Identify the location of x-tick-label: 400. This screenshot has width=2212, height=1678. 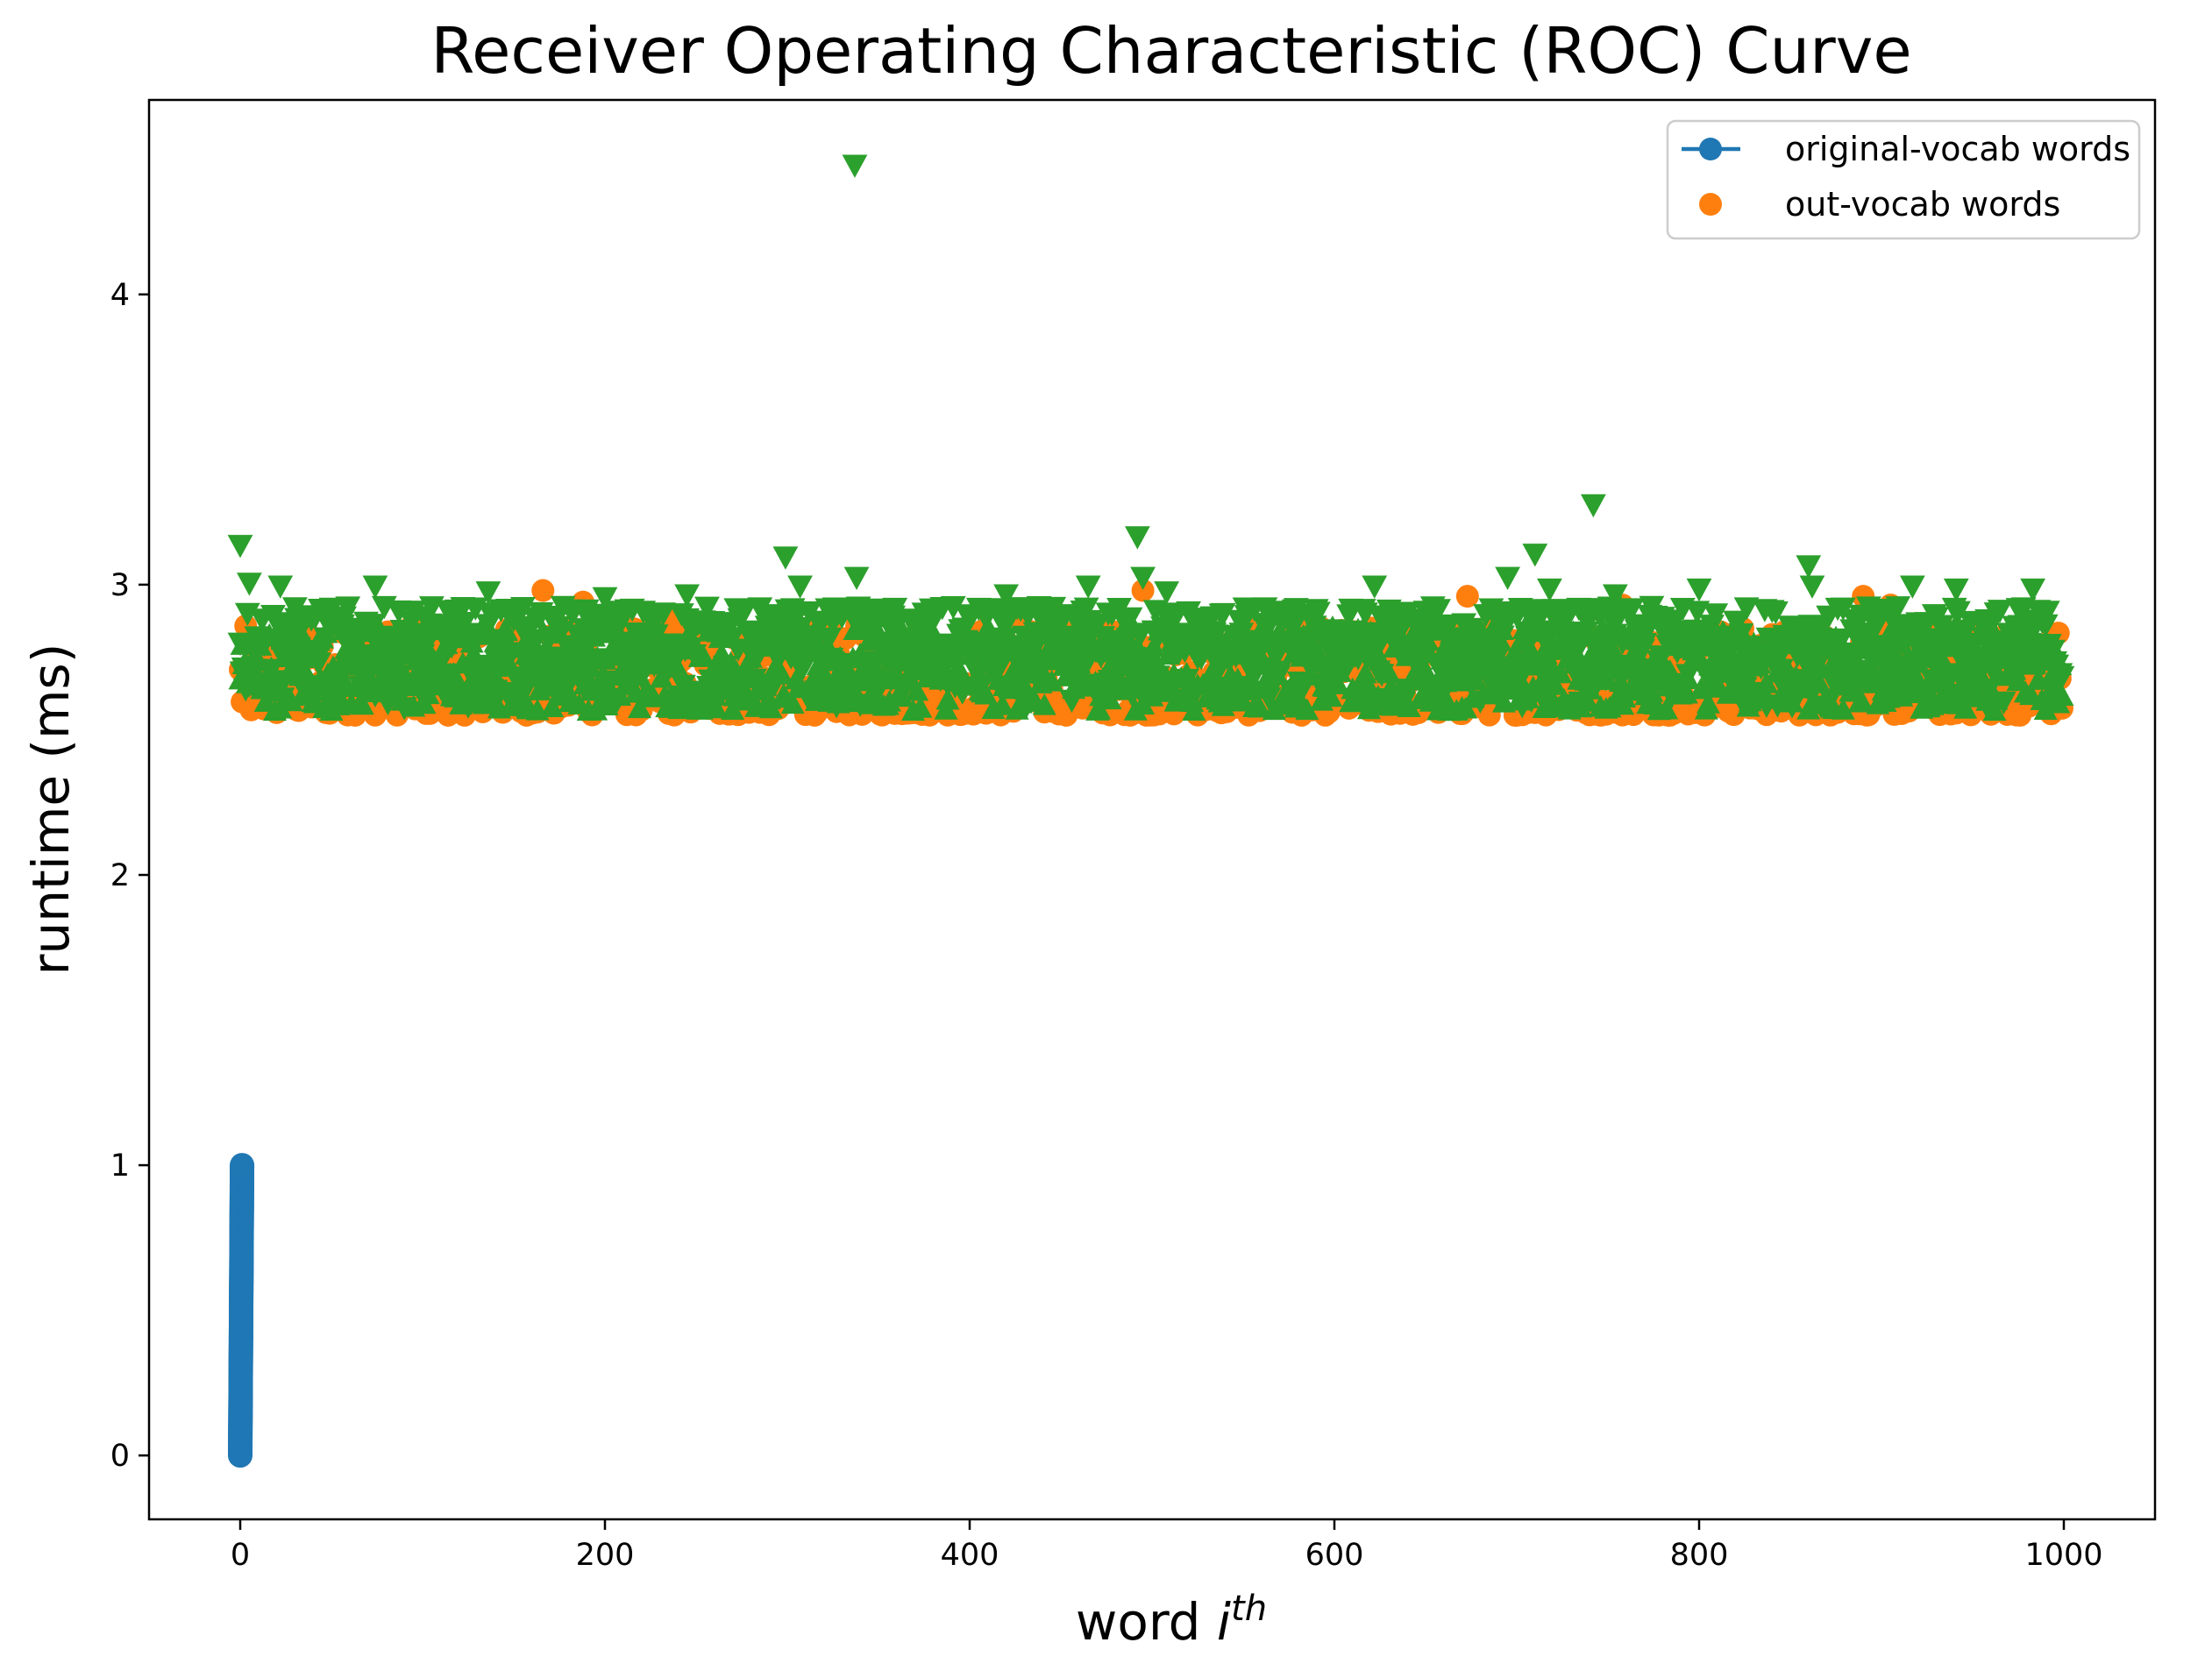
(970, 1555).